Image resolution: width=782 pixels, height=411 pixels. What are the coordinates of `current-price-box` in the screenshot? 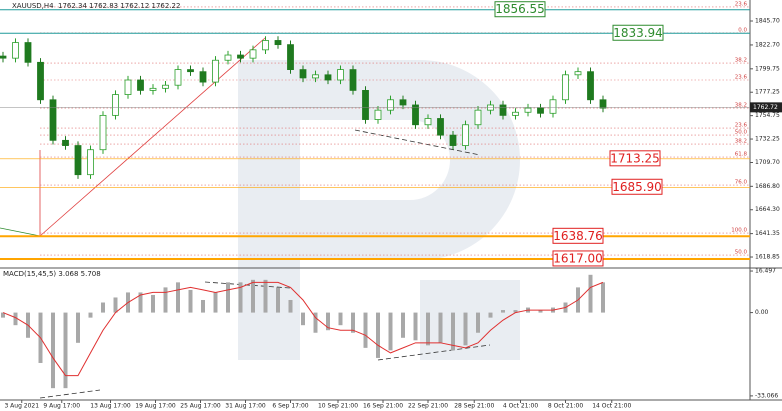 It's located at (766, 107).